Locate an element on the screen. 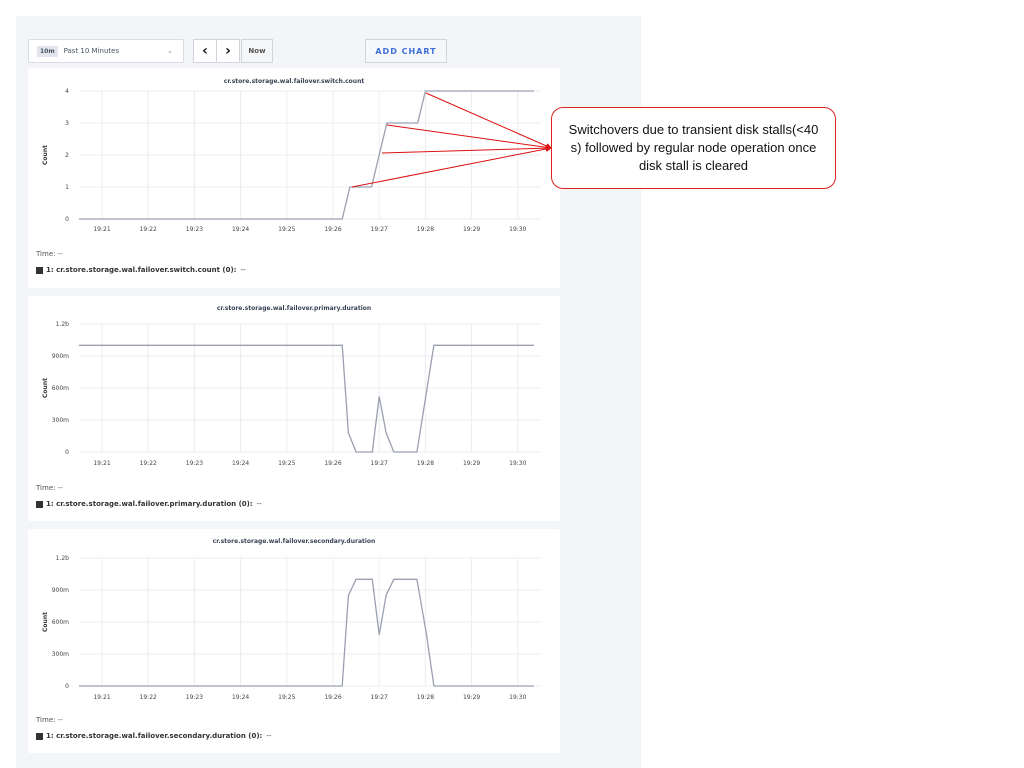 This screenshot has width=1024, height=768. range-label: Past 10 Minutes is located at coordinates (91, 51).